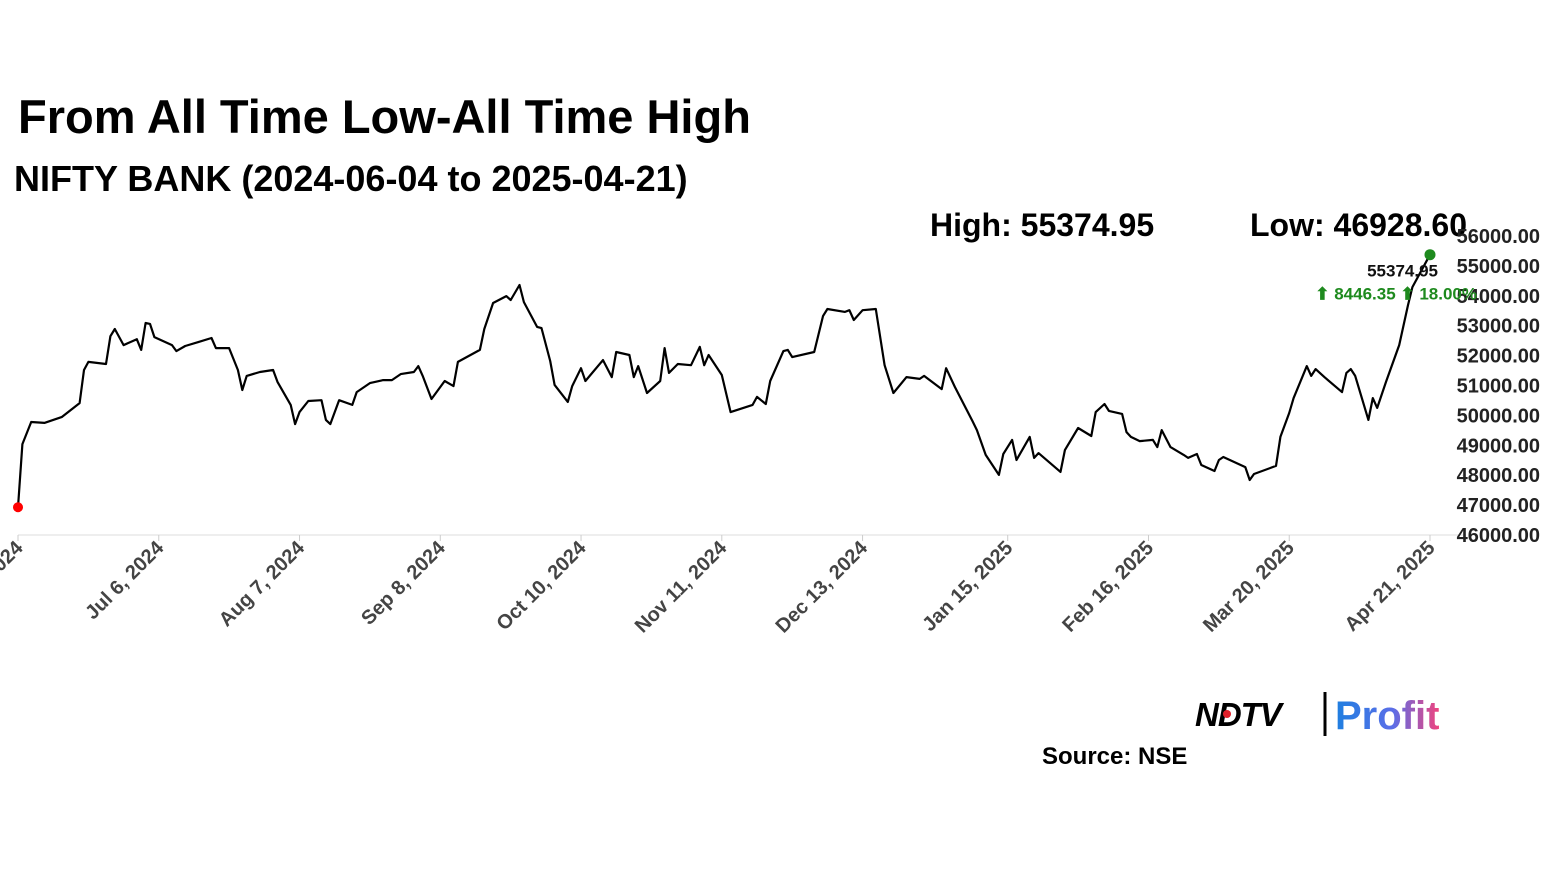  I want to click on chart-title: From All Time Low-All Time High, so click(384, 116).